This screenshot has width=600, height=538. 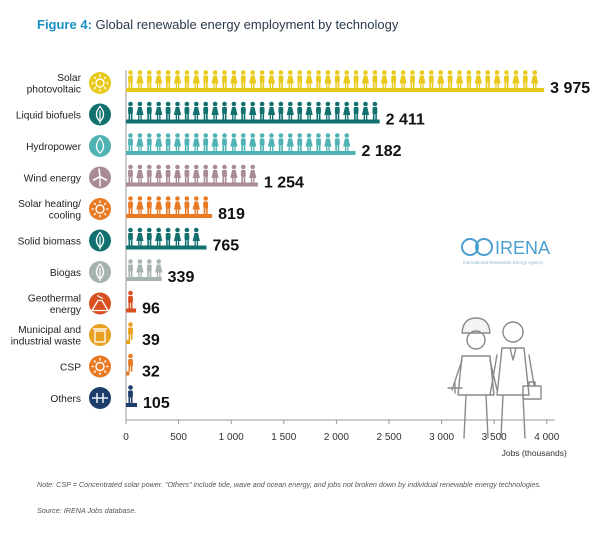 I want to click on category-label: Solar heating/cooling, so click(x=49, y=210).